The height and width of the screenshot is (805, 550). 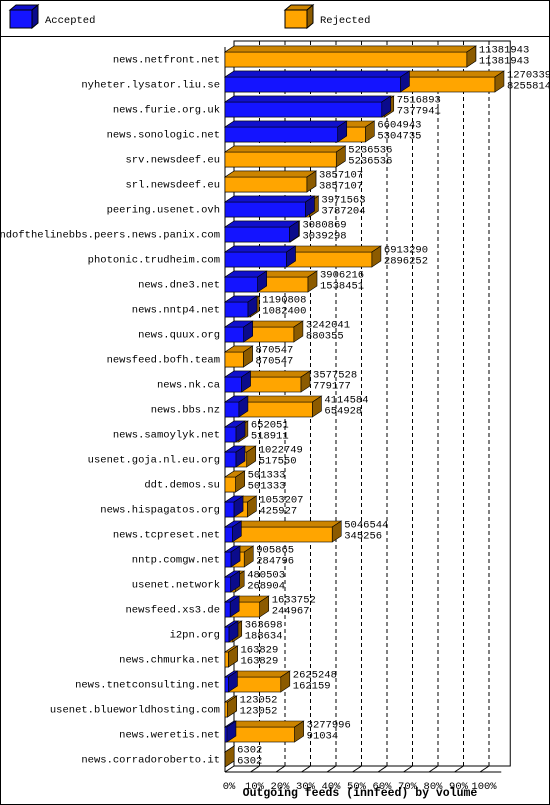 I want to click on x-tick-label: 0%, so click(x=229, y=787).